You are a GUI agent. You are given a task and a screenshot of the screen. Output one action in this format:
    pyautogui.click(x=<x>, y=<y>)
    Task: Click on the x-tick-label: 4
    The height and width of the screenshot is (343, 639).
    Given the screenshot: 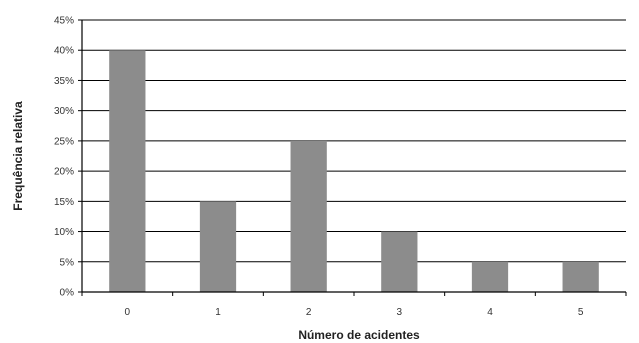 What is the action you would take?
    pyautogui.click(x=490, y=312)
    